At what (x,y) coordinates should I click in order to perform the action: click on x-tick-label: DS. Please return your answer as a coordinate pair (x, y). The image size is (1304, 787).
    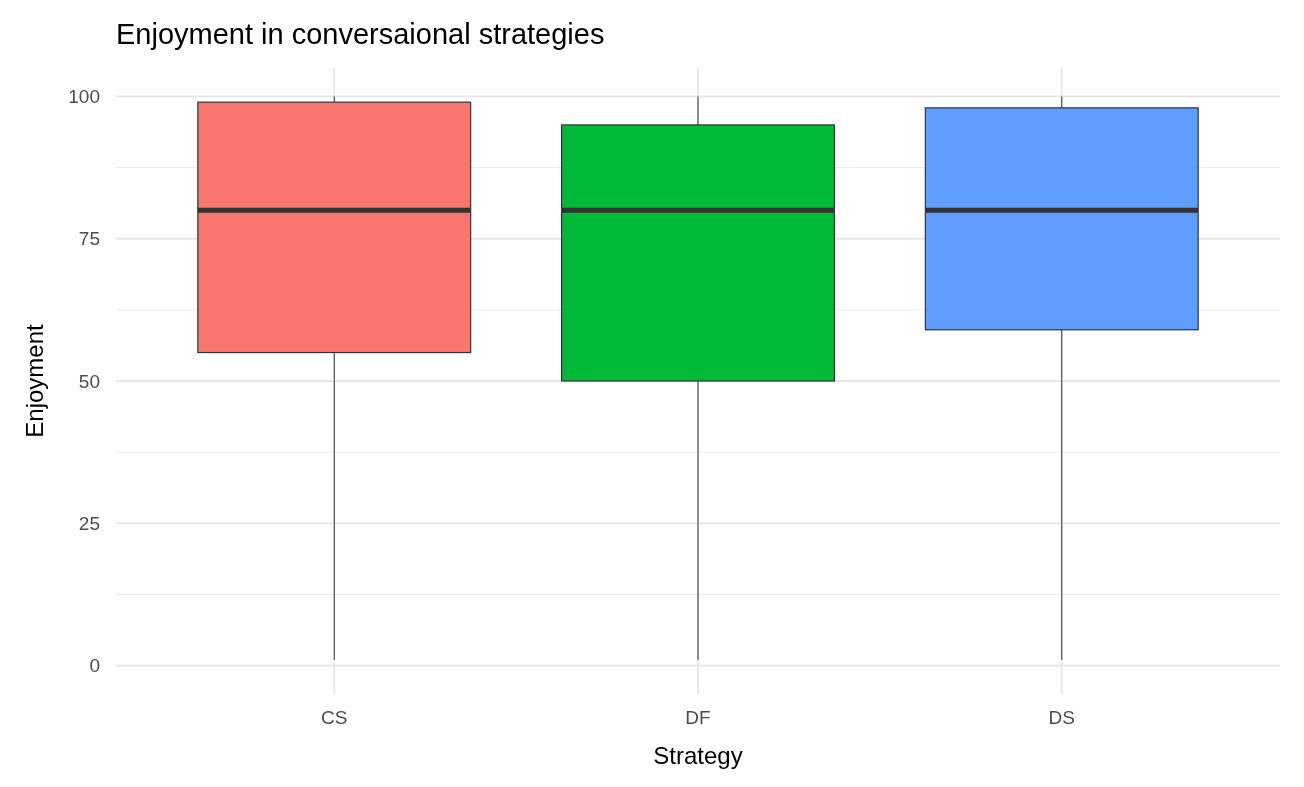
    Looking at the image, I should click on (1061, 717).